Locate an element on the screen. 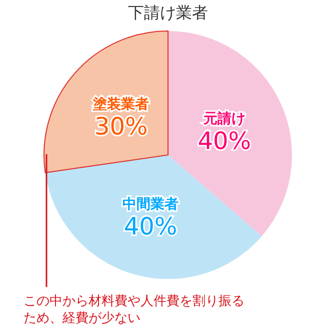 The image size is (335, 327). chart-title: 下請け業者 is located at coordinates (168, 12).